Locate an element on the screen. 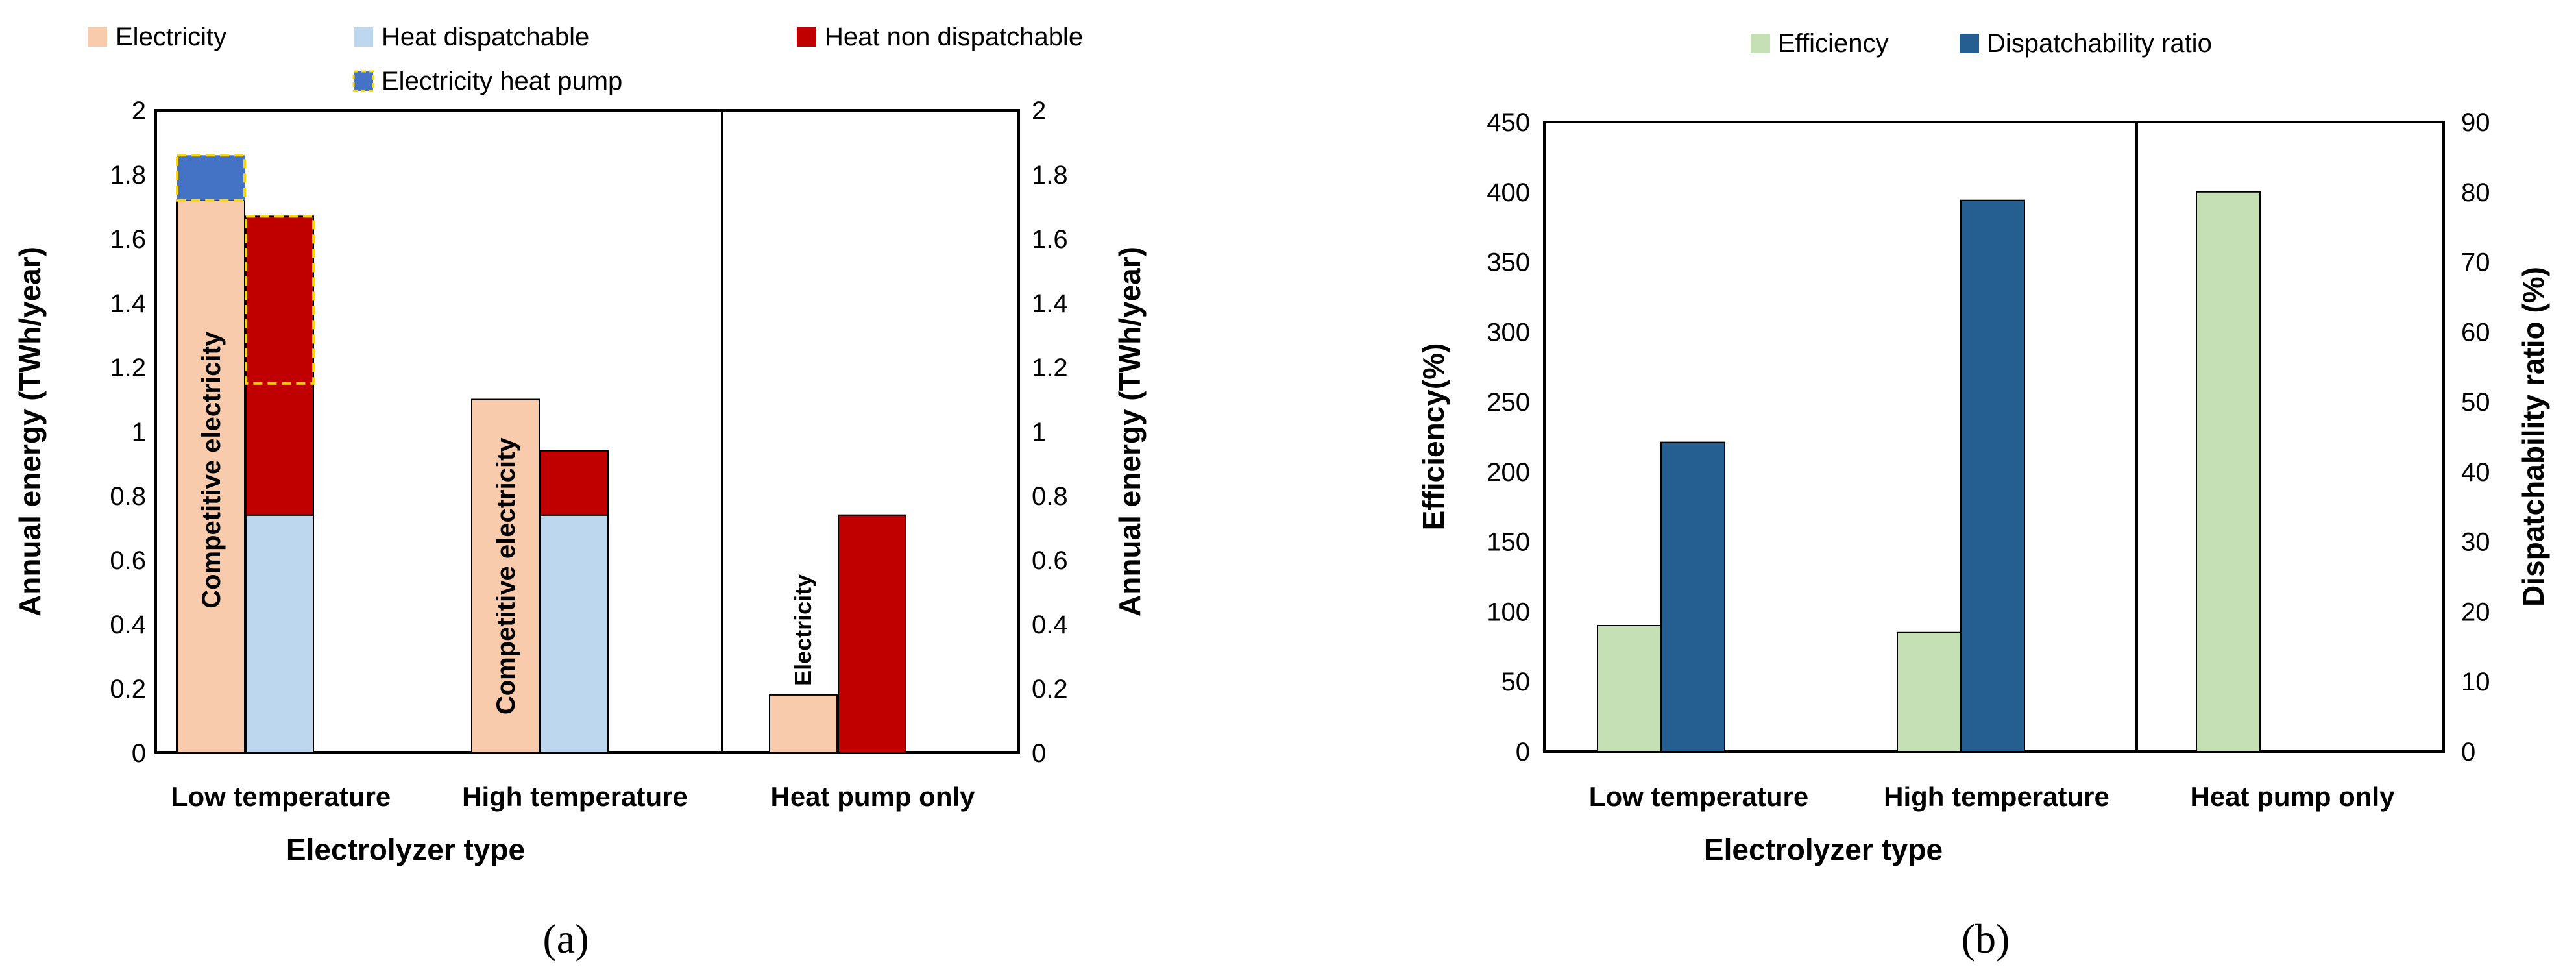 The width and height of the screenshot is (2576, 976). y-ticks-right-b: 0 10 20 30 40 50 60 70 80 90 is located at coordinates (2475, 437).